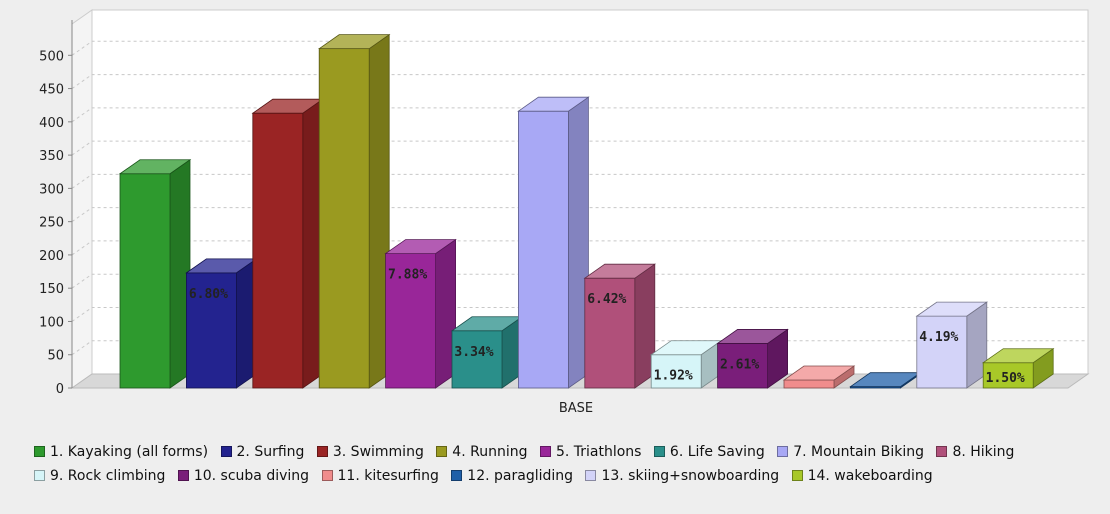 This screenshot has width=1110, height=514. I want to click on data-label: 7.88%, so click(407, 275).